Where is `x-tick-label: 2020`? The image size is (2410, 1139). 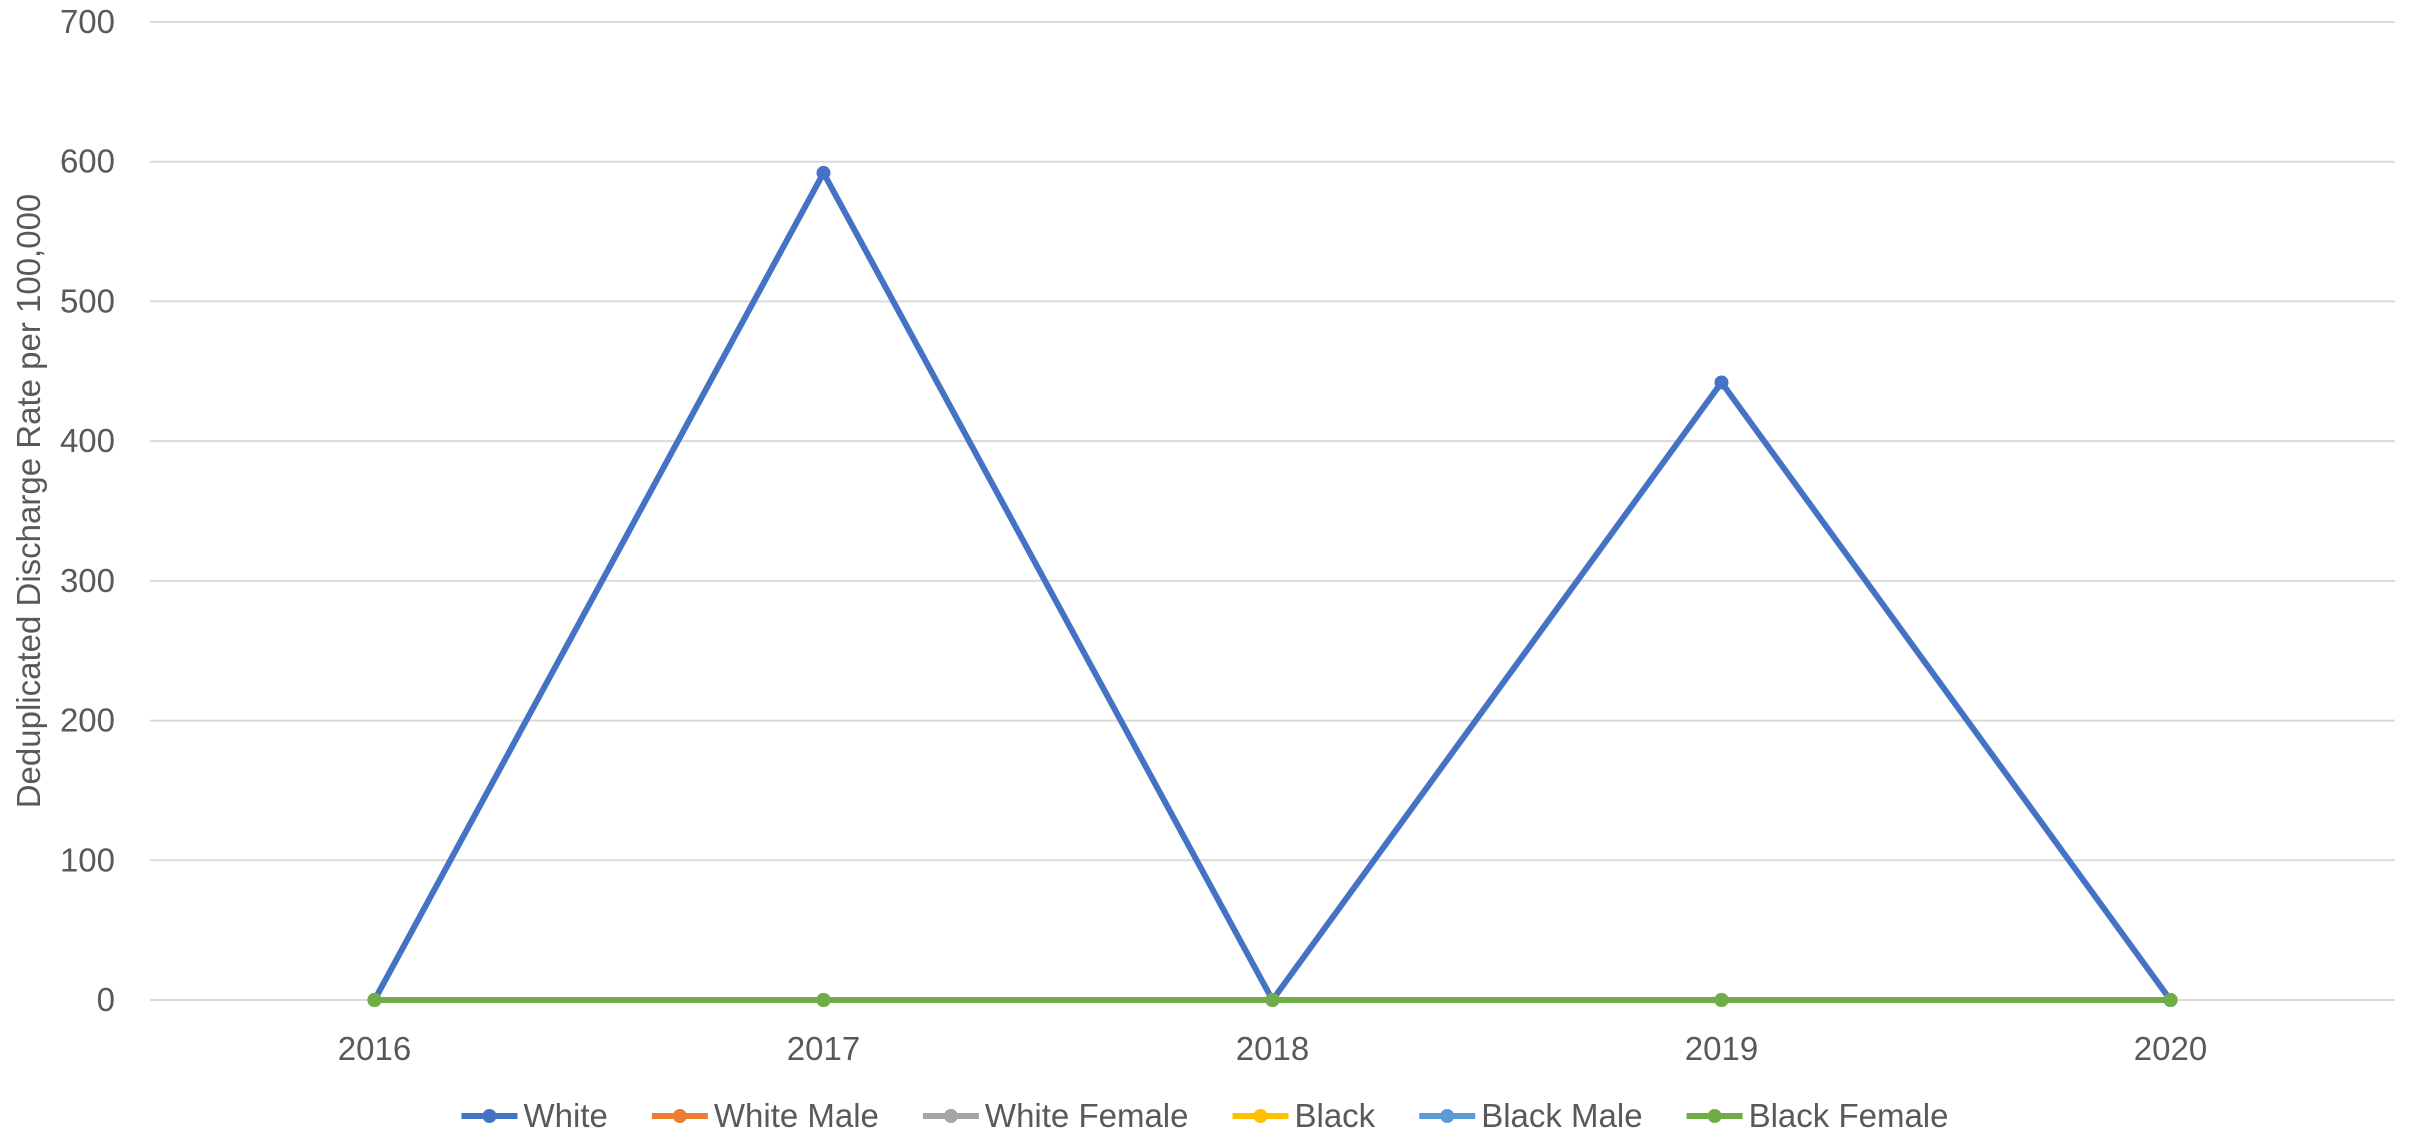
x-tick-label: 2020 is located at coordinates (2170, 1048).